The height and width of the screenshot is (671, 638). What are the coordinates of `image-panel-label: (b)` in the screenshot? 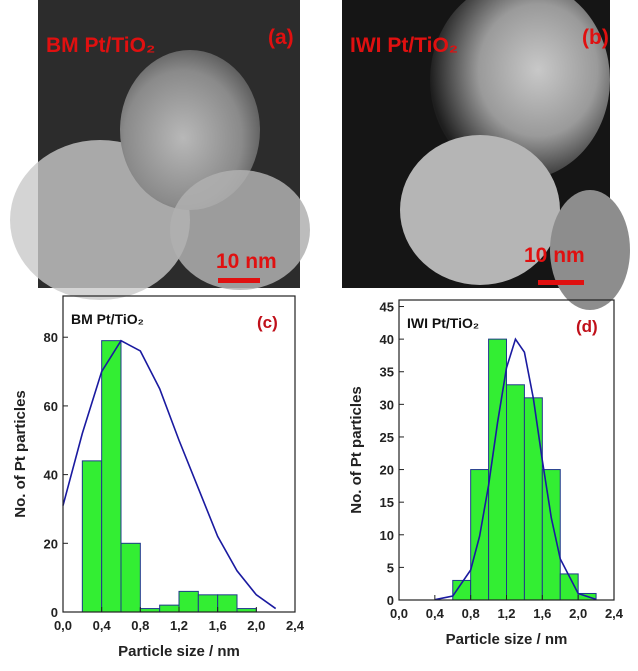 It's located at (595, 37).